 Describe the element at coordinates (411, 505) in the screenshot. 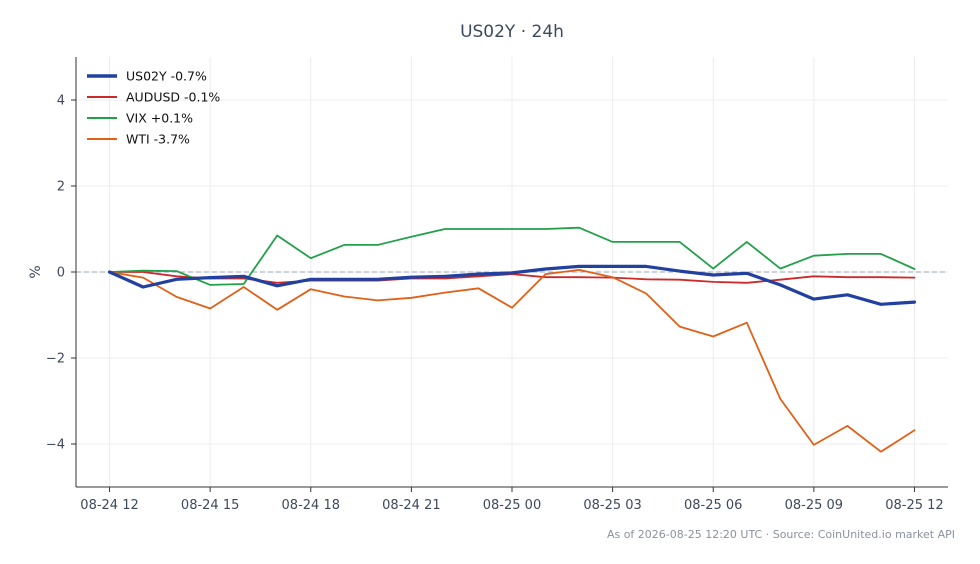

I see `x-tick-label: 08-24 21` at that location.